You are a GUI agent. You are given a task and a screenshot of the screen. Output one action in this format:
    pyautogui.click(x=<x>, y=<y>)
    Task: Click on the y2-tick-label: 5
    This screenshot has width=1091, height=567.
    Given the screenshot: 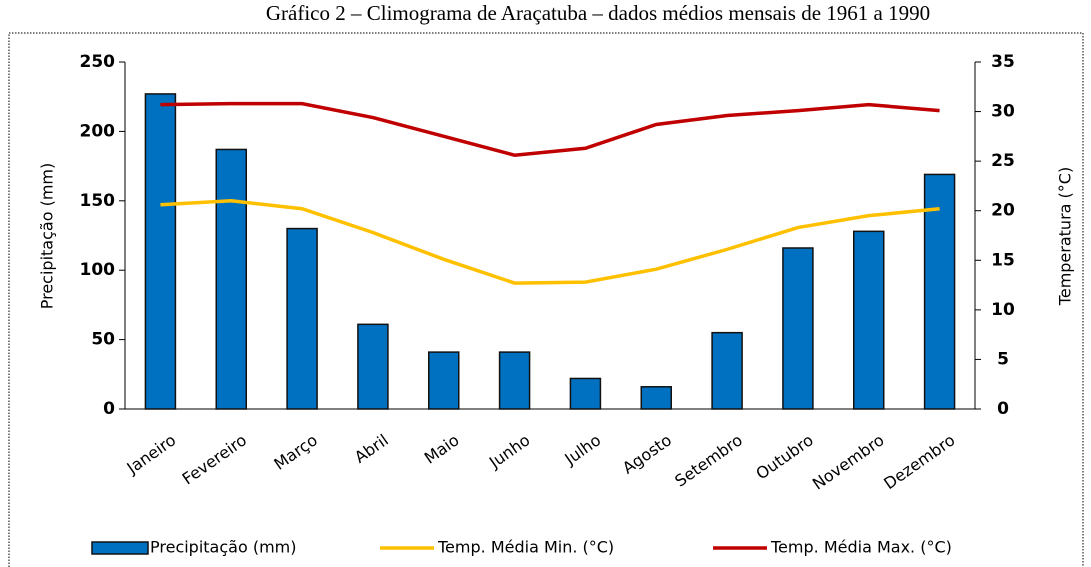 What is the action you would take?
    pyautogui.click(x=1003, y=359)
    